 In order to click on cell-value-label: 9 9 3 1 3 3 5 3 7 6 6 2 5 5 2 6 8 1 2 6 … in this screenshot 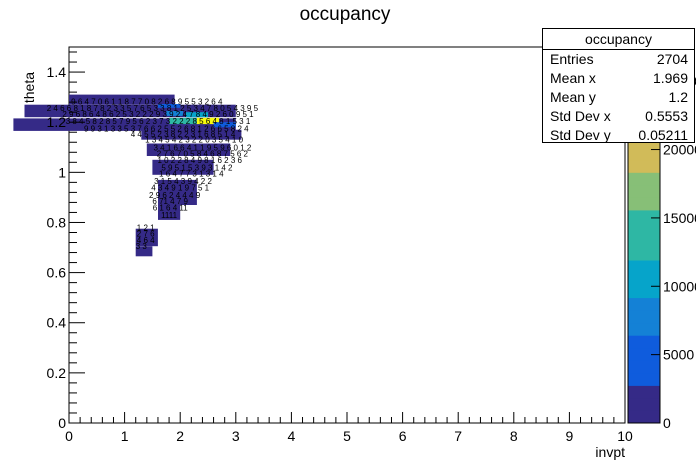, I will do `click(166, 129)`.